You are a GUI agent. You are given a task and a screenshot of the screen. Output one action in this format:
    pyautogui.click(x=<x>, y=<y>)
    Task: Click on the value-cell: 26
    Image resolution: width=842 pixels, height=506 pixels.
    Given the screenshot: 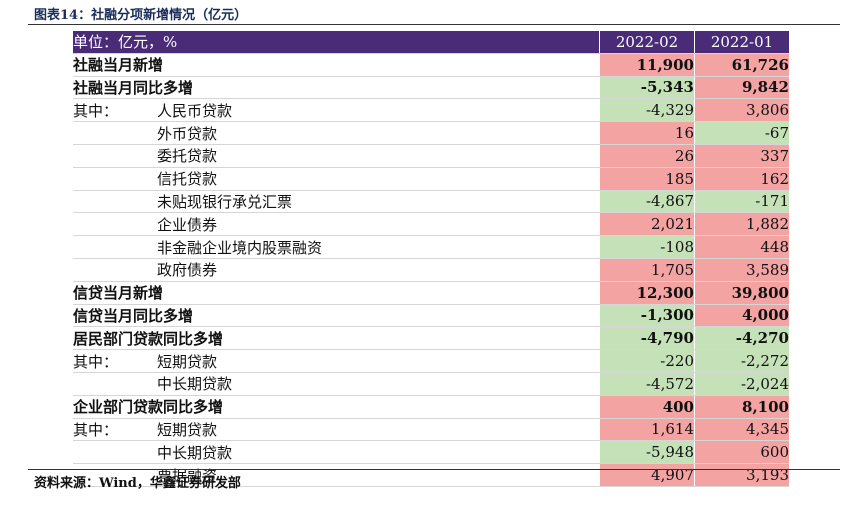 What is the action you would take?
    pyautogui.click(x=647, y=156)
    